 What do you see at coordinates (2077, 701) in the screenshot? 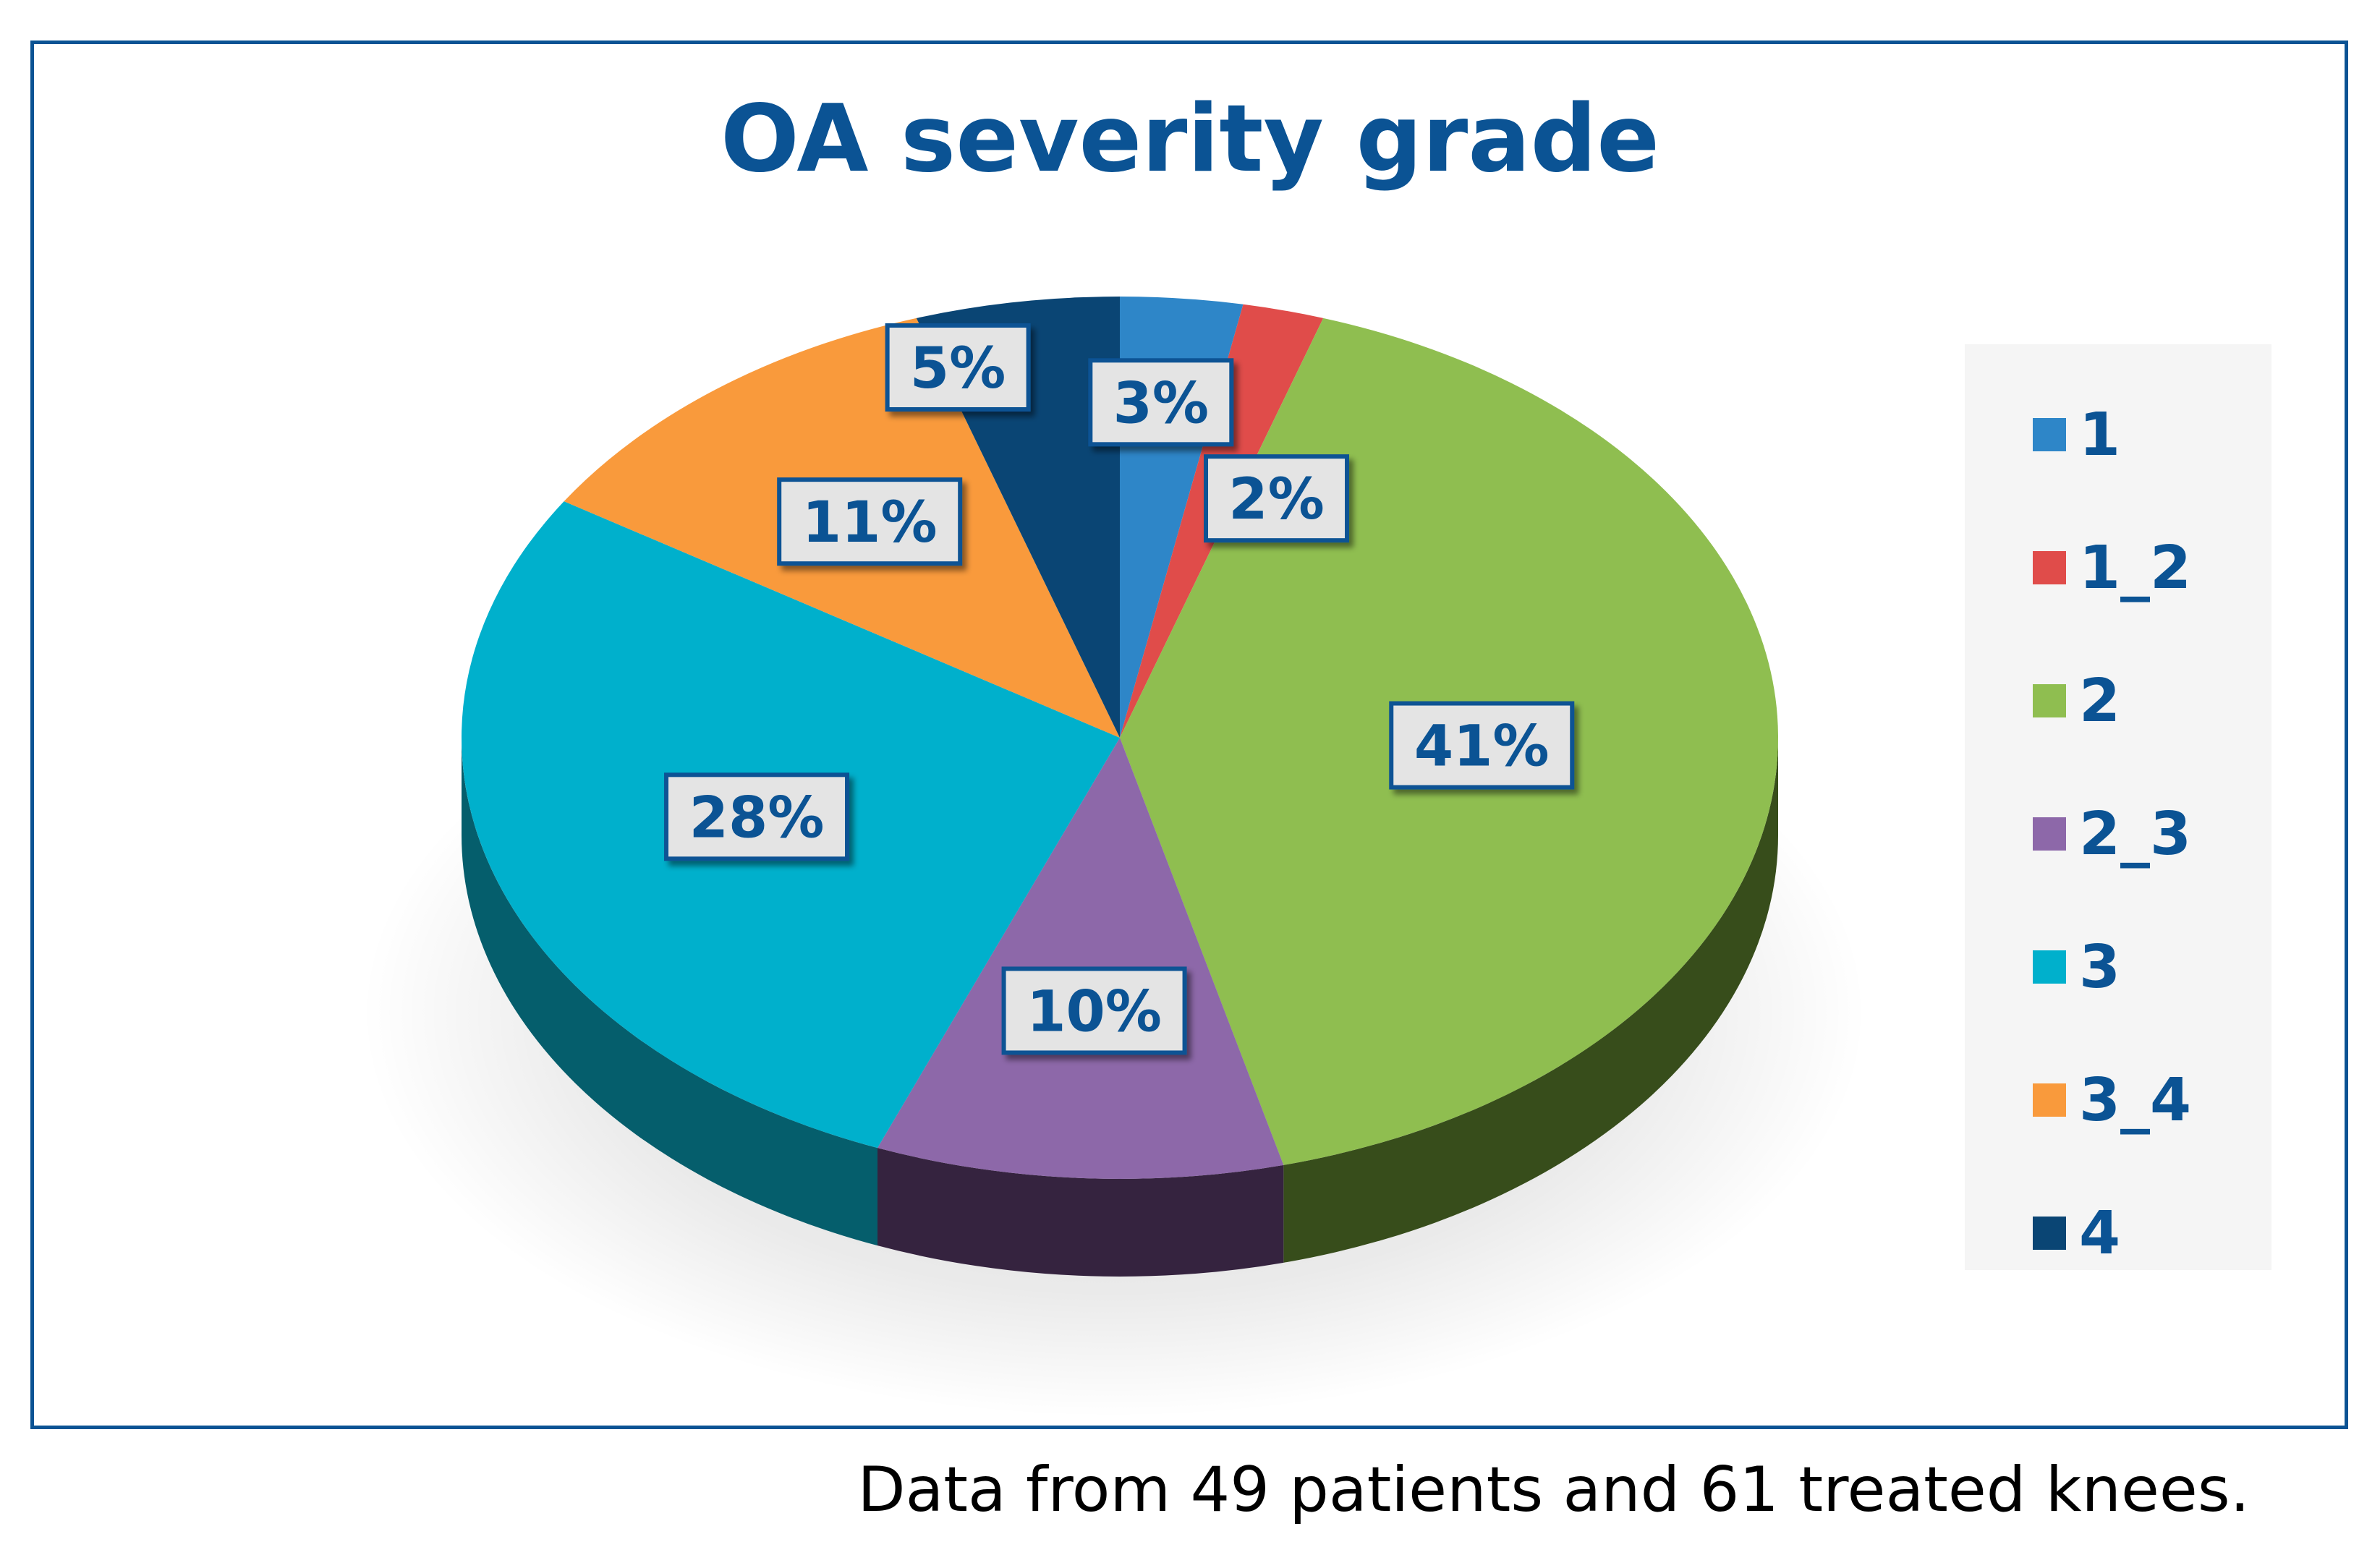
I see `legend-item-2: 2` at bounding box center [2077, 701].